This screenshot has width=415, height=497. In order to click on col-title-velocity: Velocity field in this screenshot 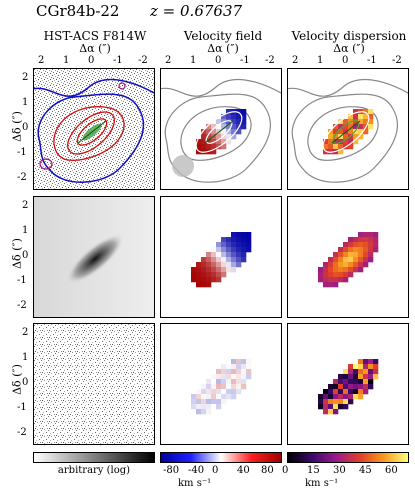, I will do `click(223, 36)`.